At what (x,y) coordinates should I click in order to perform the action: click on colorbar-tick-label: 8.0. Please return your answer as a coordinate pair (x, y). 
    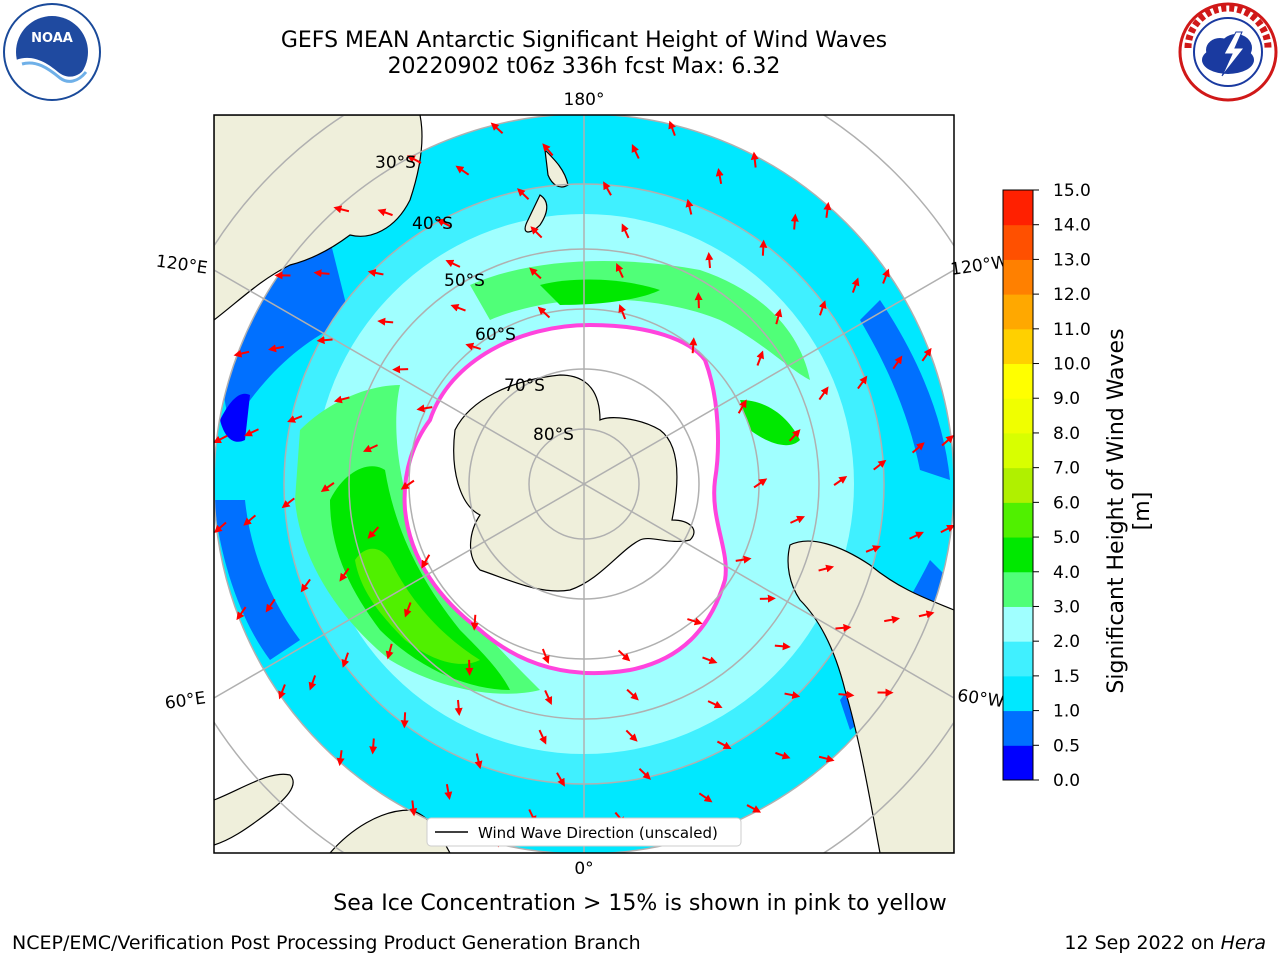
    Looking at the image, I should click on (1066, 434).